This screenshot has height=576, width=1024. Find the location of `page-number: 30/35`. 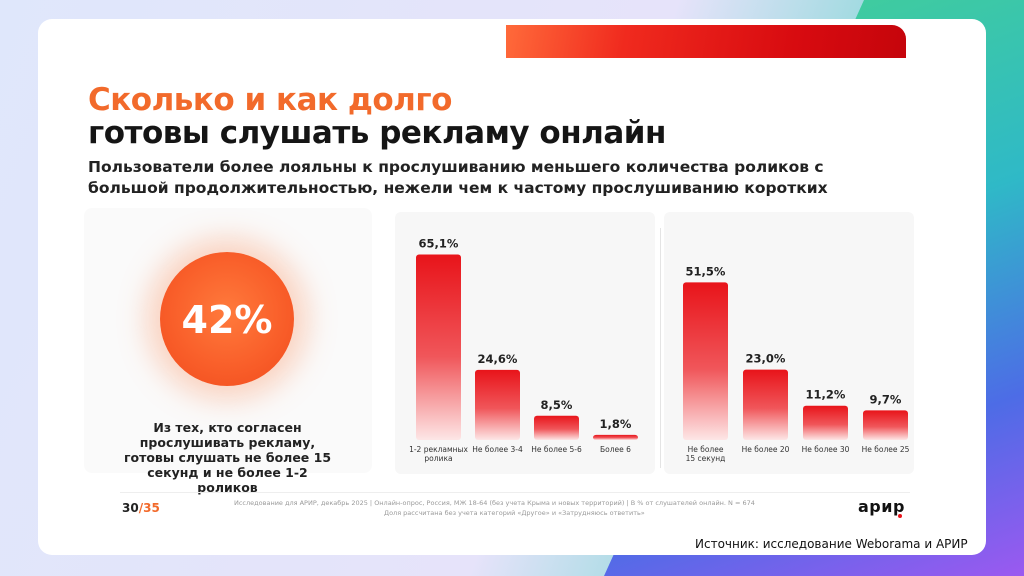

page-number: 30/35 is located at coordinates (141, 508).